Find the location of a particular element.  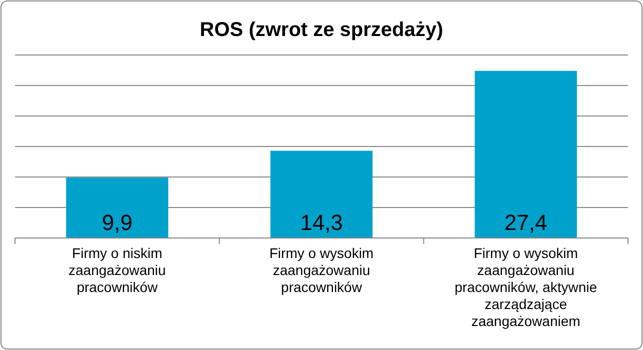

x-tick-label: Firmy o wysokim zaangażowaniu pracowników is located at coordinates (321, 270).